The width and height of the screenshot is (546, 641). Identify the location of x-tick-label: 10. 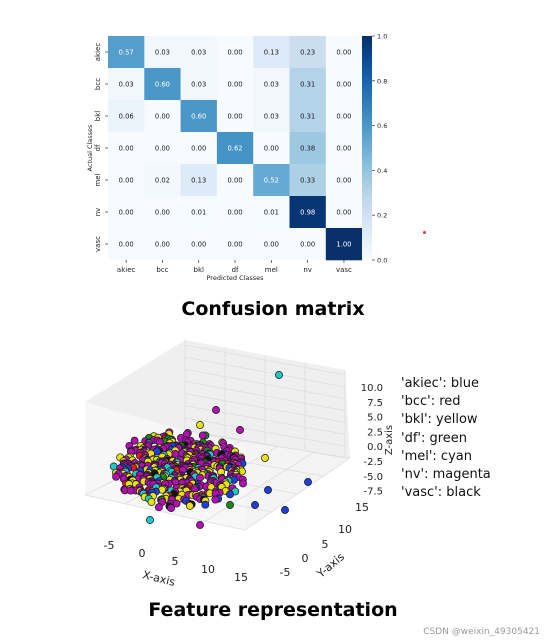
(208, 569).